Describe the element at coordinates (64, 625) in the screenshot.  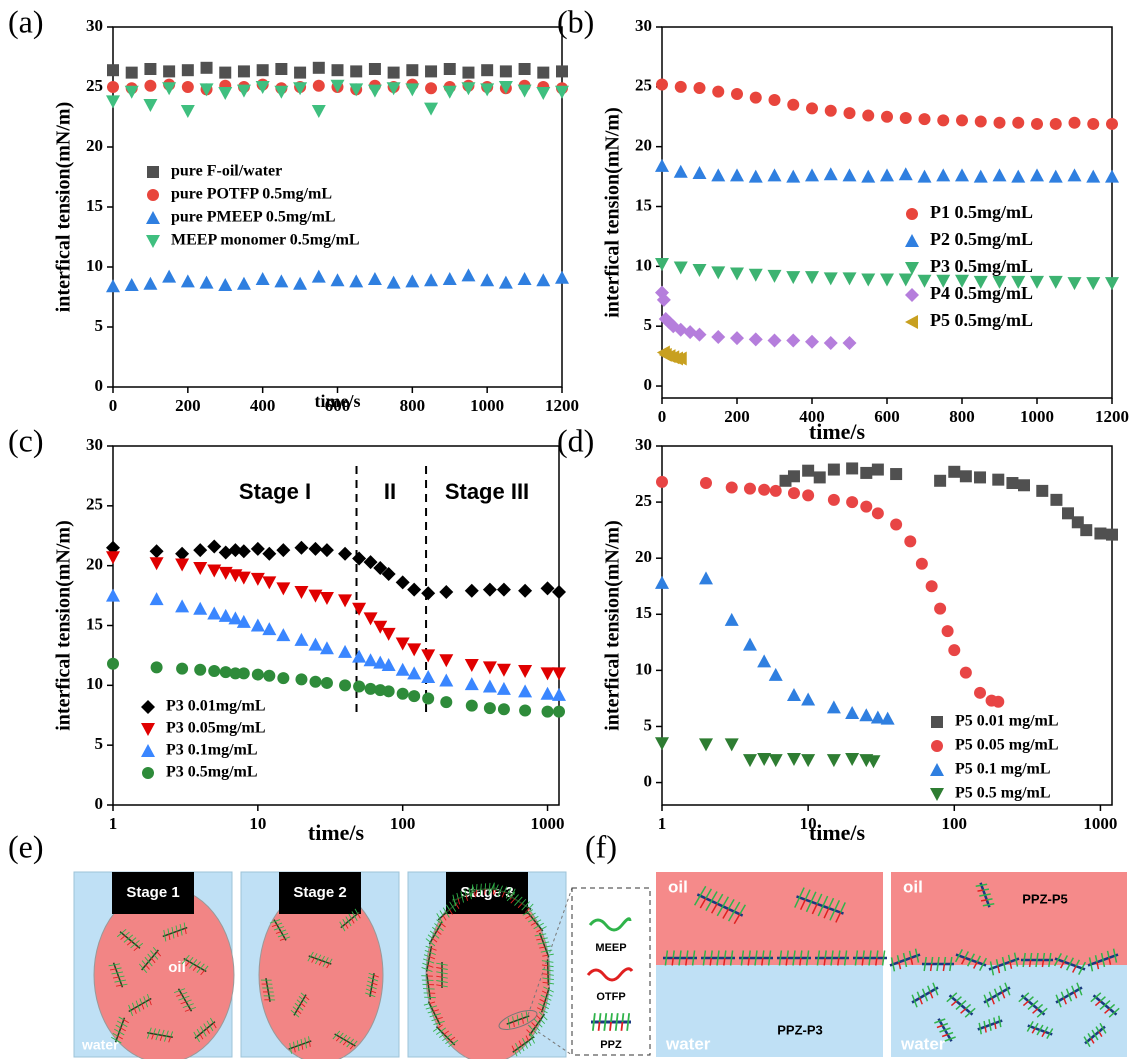
I see `y-axis-title: interfical tension(mN/m)` at that location.